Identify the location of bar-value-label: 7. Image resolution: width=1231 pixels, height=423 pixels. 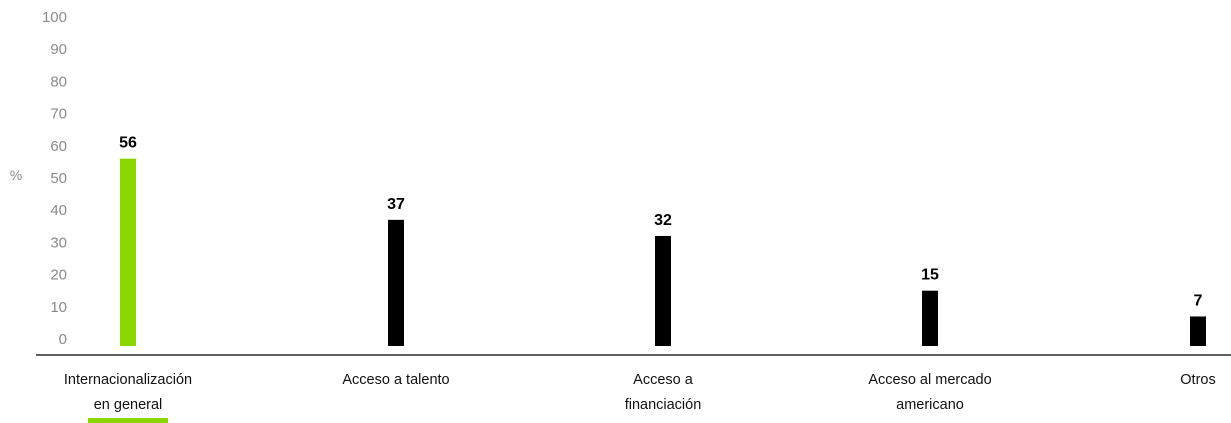
(1198, 300).